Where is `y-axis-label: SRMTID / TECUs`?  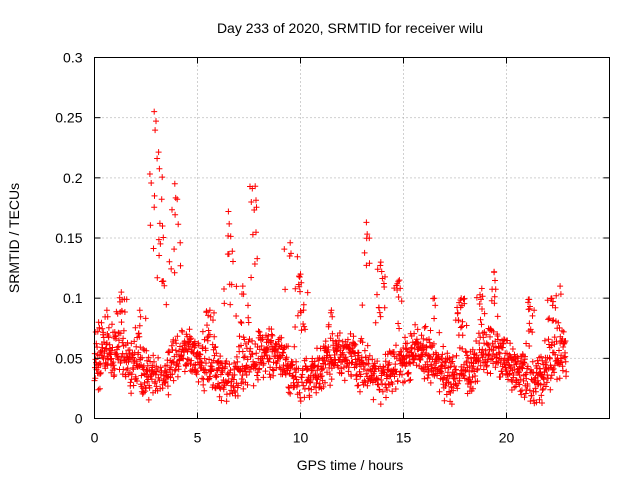
y-axis-label: SRMTID / TECUs is located at coordinates (14, 238).